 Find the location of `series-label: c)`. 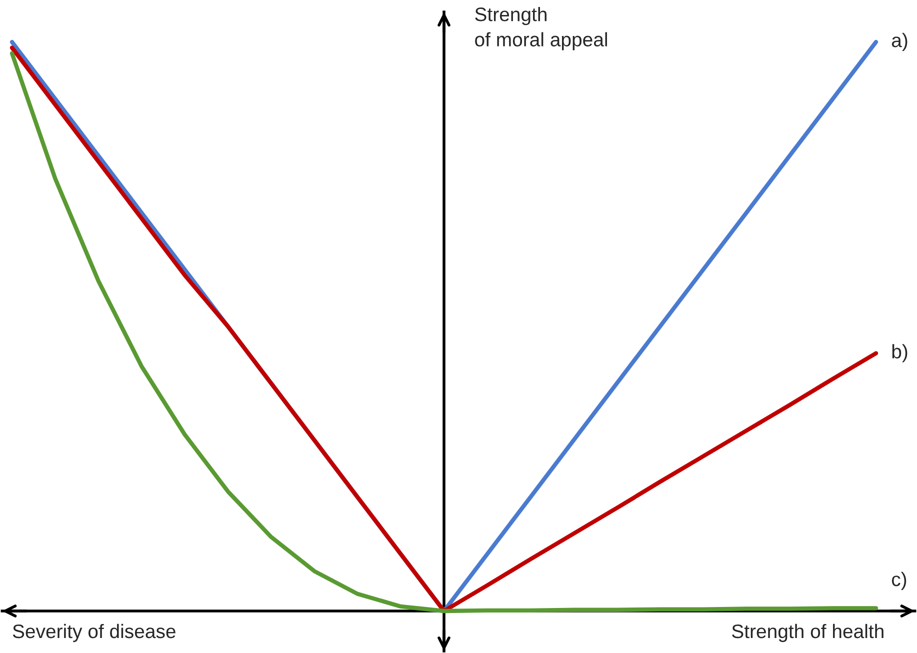

series-label: c) is located at coordinates (899, 581).